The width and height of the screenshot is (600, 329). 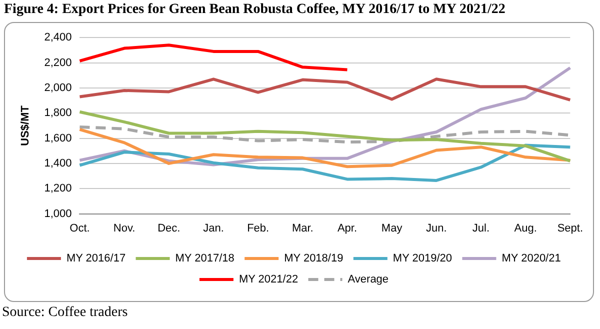 What do you see at coordinates (314, 258) in the screenshot?
I see `legend-label: MY 2018/19` at bounding box center [314, 258].